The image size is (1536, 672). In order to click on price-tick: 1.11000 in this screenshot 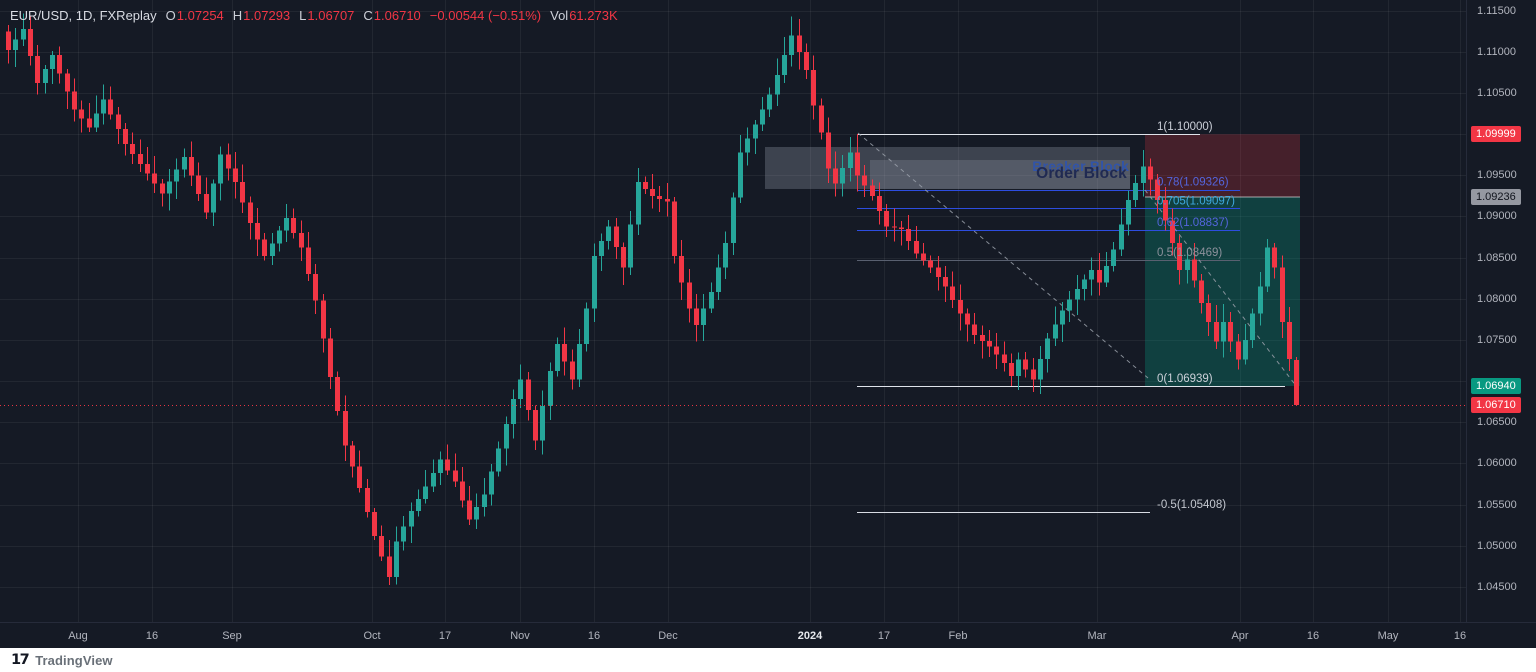, I will do `click(1496, 51)`.